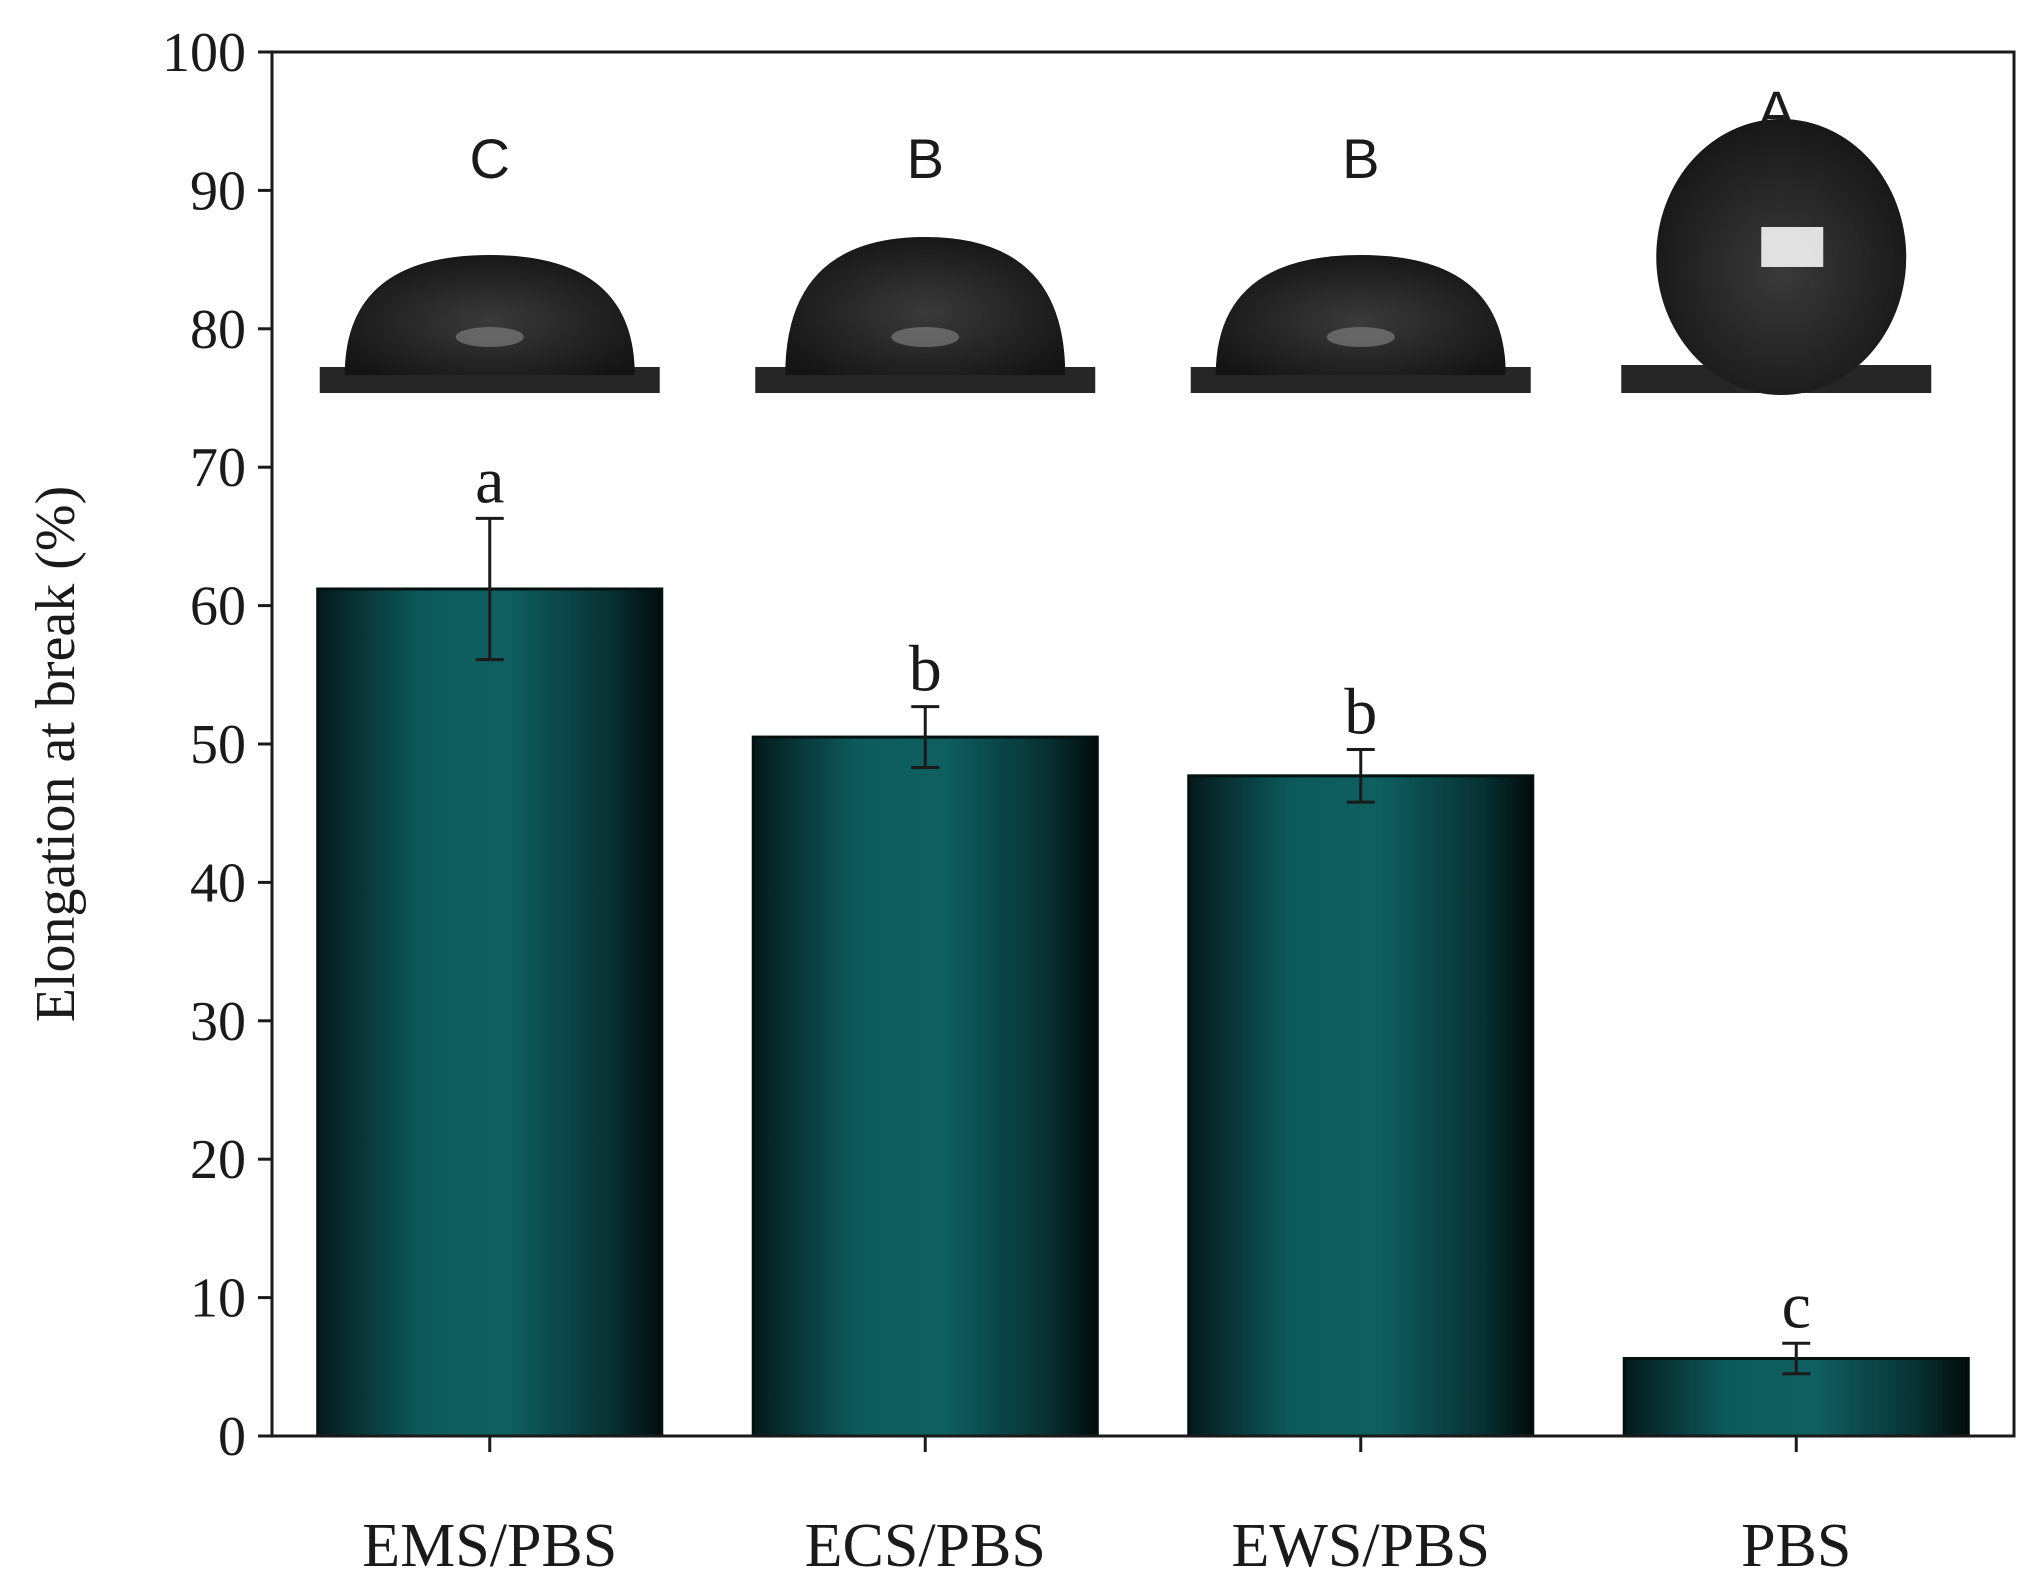 The height and width of the screenshot is (1591, 2040). What do you see at coordinates (218, 1022) in the screenshot?
I see `y-tick-label: 30` at bounding box center [218, 1022].